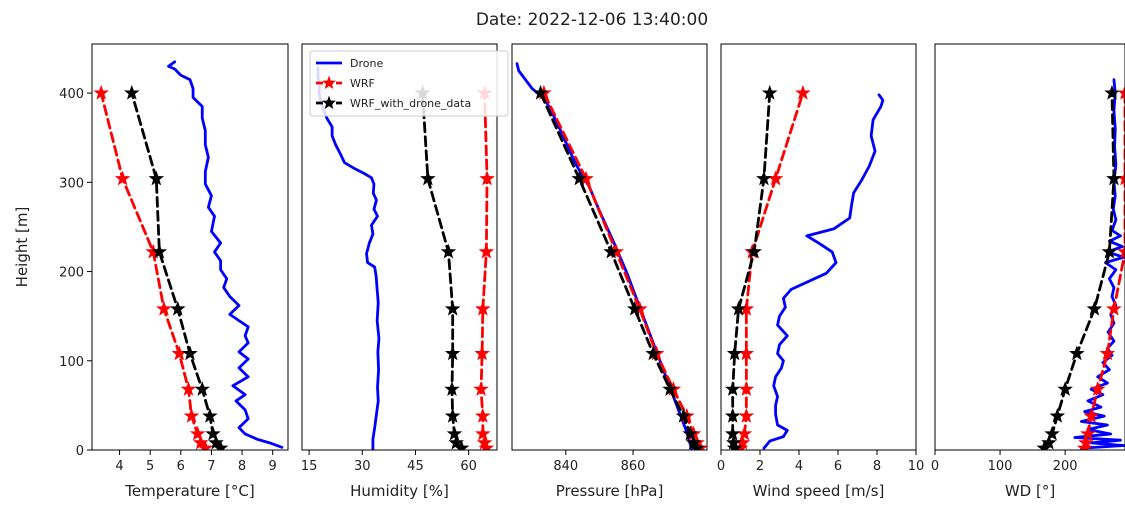 This screenshot has height=506, width=1125. What do you see at coordinates (399, 247) in the screenshot?
I see `panel-frame-humidity` at bounding box center [399, 247].